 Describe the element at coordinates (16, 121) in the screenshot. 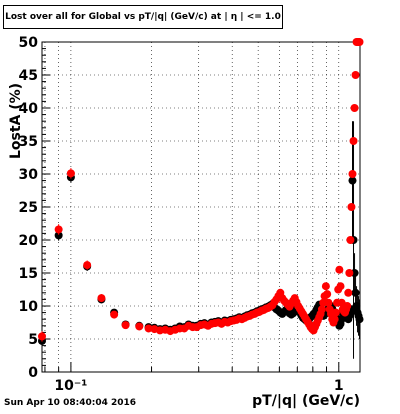

I see `y-axis-label: LostA (%)` at that location.